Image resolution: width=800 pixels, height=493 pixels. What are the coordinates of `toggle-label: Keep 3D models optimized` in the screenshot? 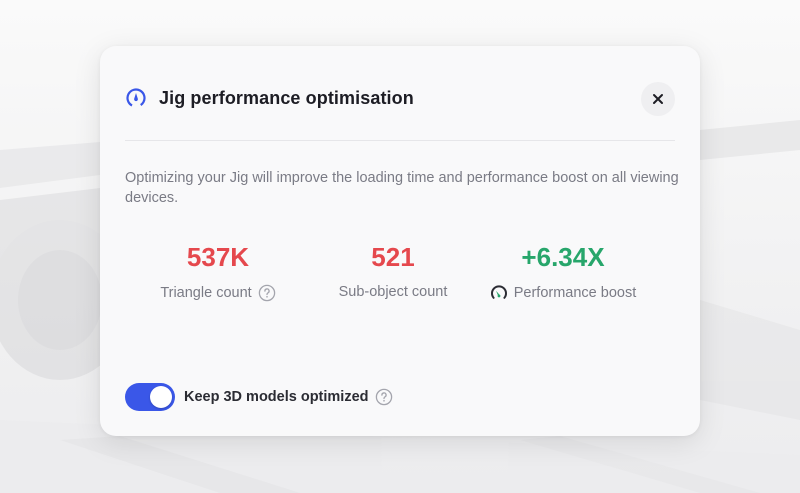 It's located at (276, 397).